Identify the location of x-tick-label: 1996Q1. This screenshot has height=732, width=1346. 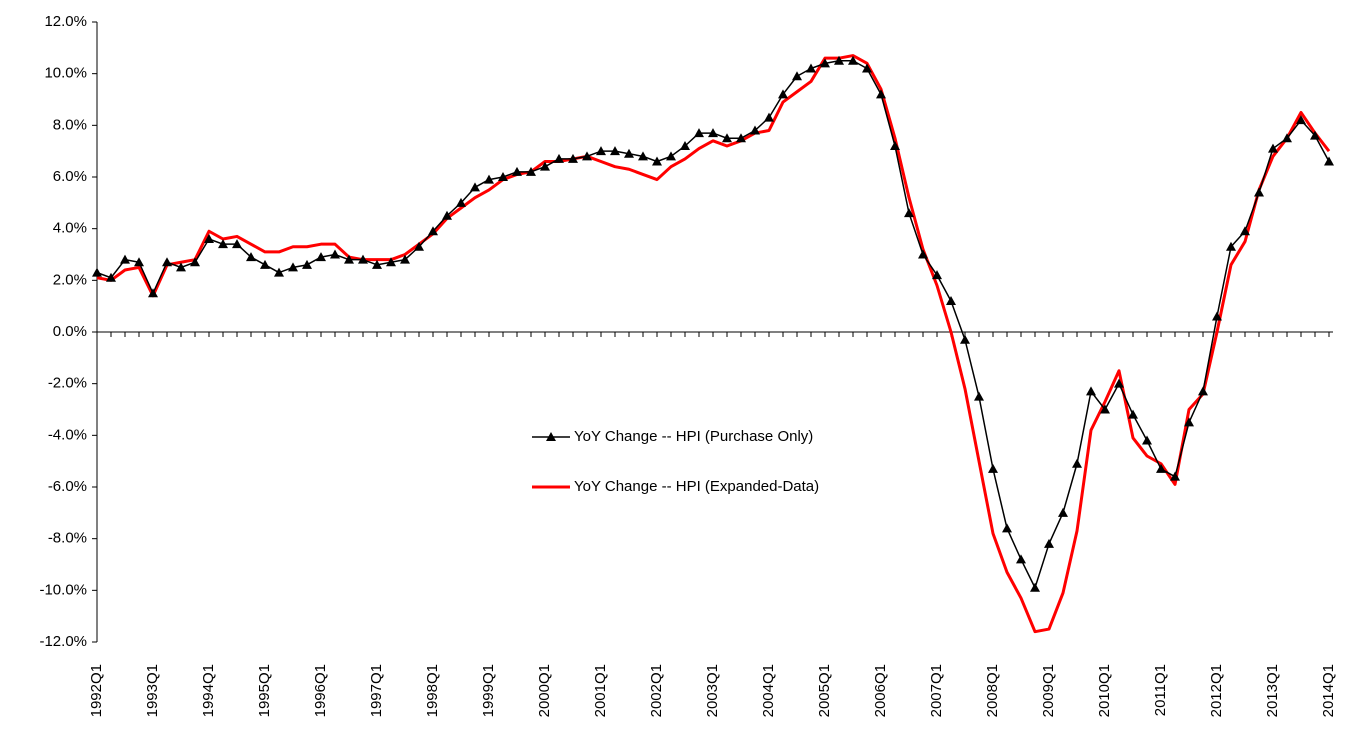
(320, 690).